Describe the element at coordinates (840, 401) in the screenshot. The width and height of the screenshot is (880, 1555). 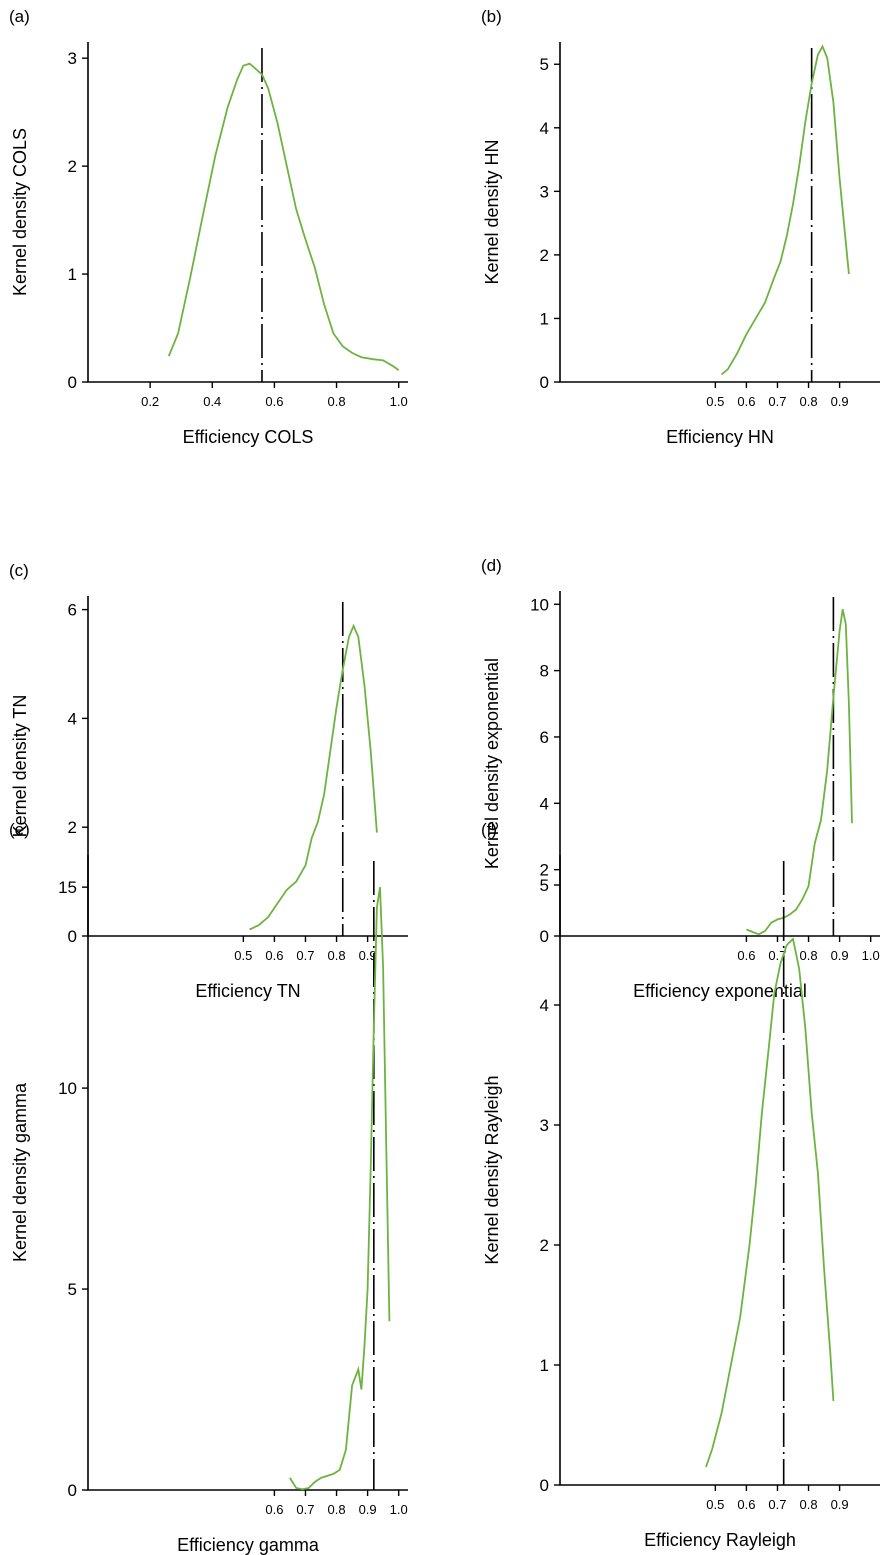
I see `xtick-label-b: 0.9` at that location.